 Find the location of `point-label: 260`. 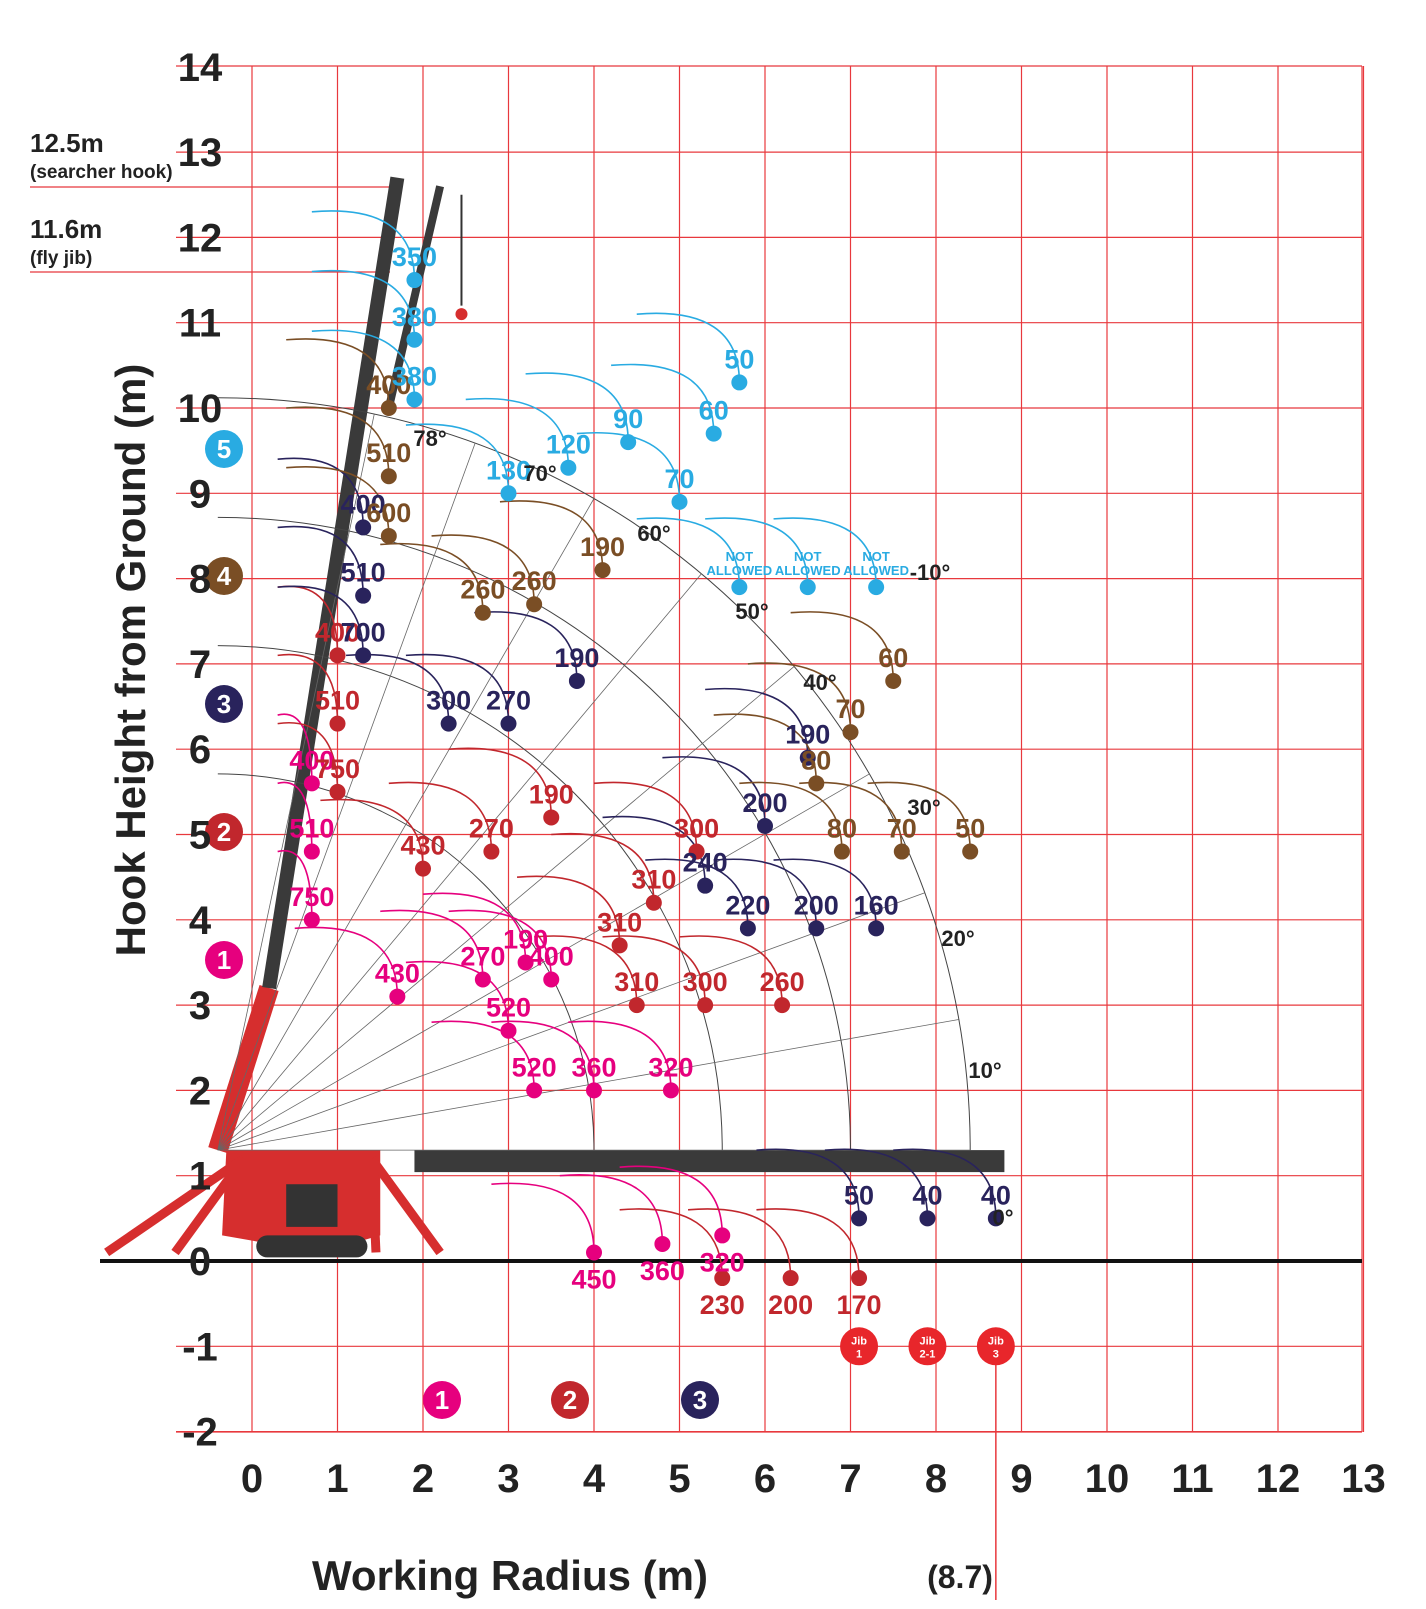

point-label: 260 is located at coordinates (482, 590).